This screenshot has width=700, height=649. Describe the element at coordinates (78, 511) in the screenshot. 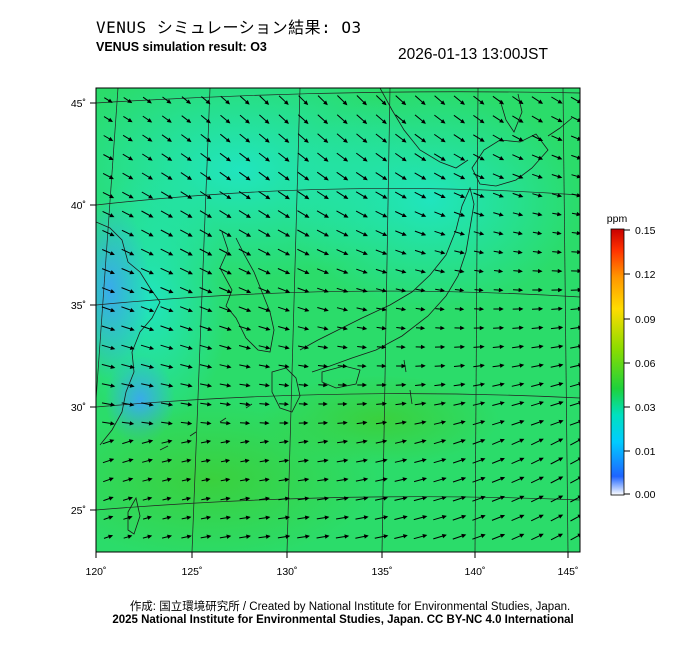

I see `lat-tick-25: 25˚` at that location.